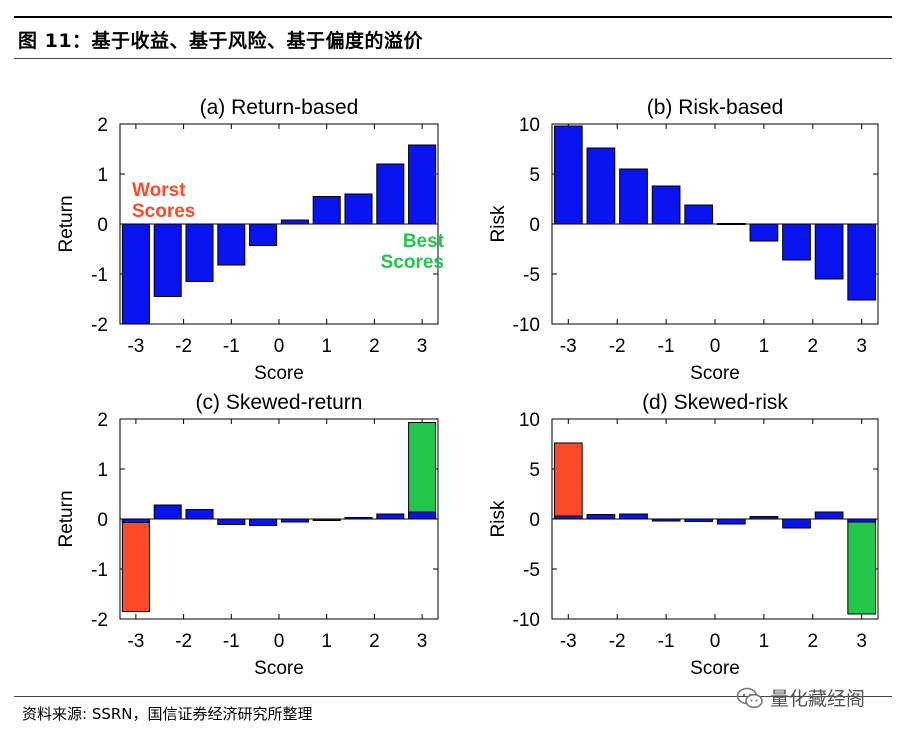 The image size is (910, 735). Describe the element at coordinates (66, 518) in the screenshot. I see `y-axis-label: Return` at that location.